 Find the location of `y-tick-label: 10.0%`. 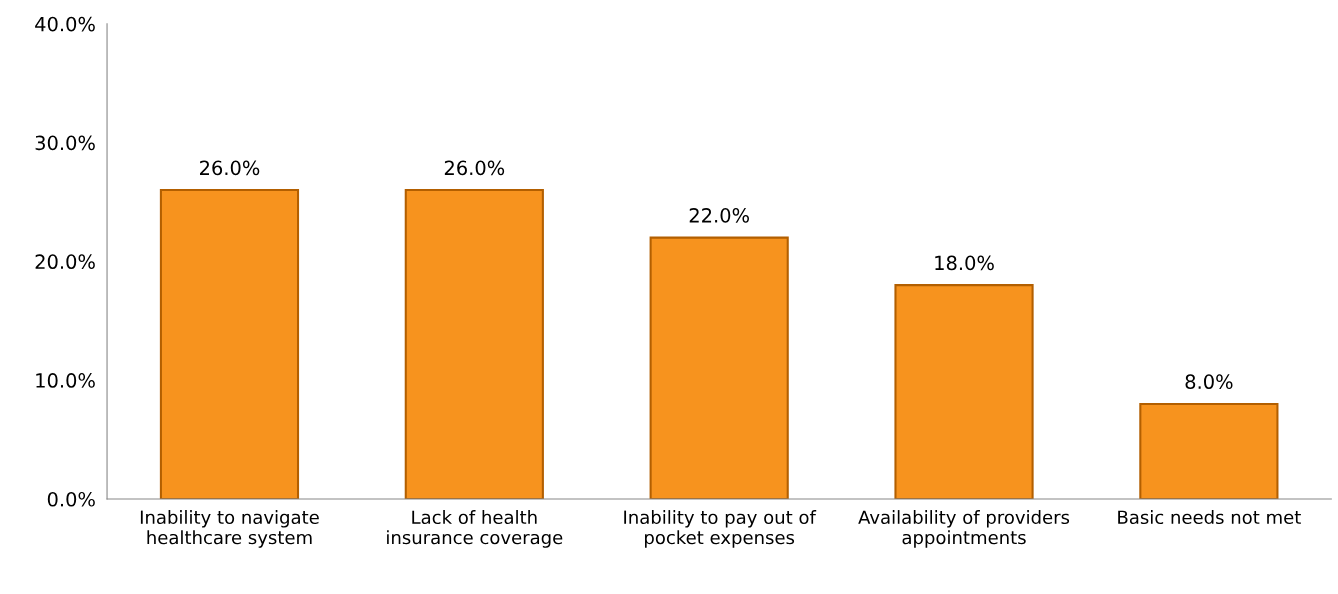

y-tick-label: 10.0% is located at coordinates (65, 380).